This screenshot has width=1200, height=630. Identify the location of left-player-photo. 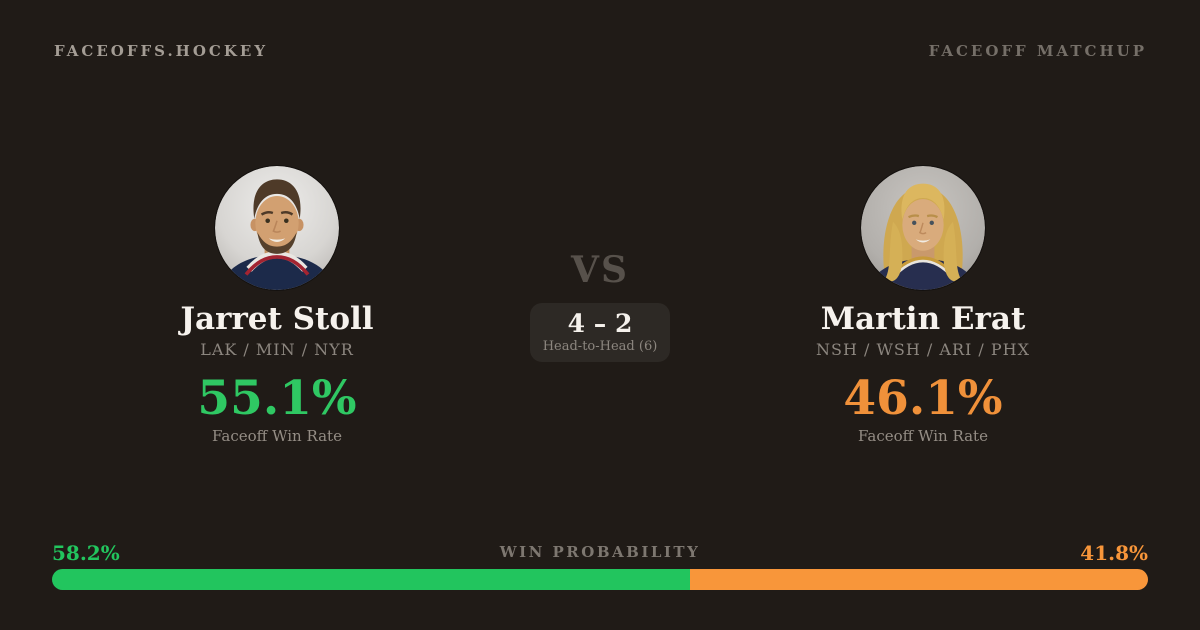
(277, 228).